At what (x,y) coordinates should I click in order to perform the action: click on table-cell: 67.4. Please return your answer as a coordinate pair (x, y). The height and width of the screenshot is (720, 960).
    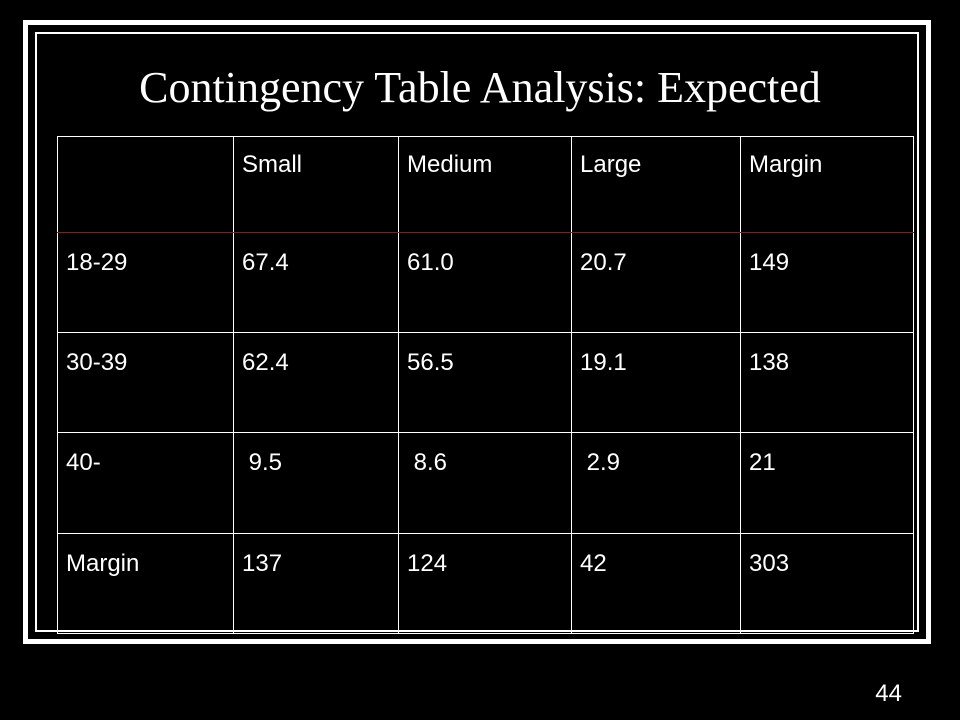
    Looking at the image, I should click on (316, 282).